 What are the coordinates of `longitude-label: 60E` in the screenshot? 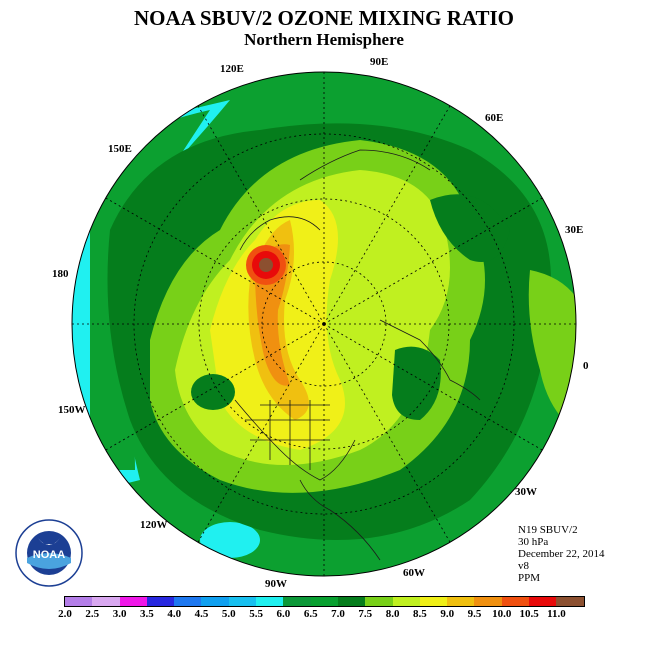 It's located at (494, 118).